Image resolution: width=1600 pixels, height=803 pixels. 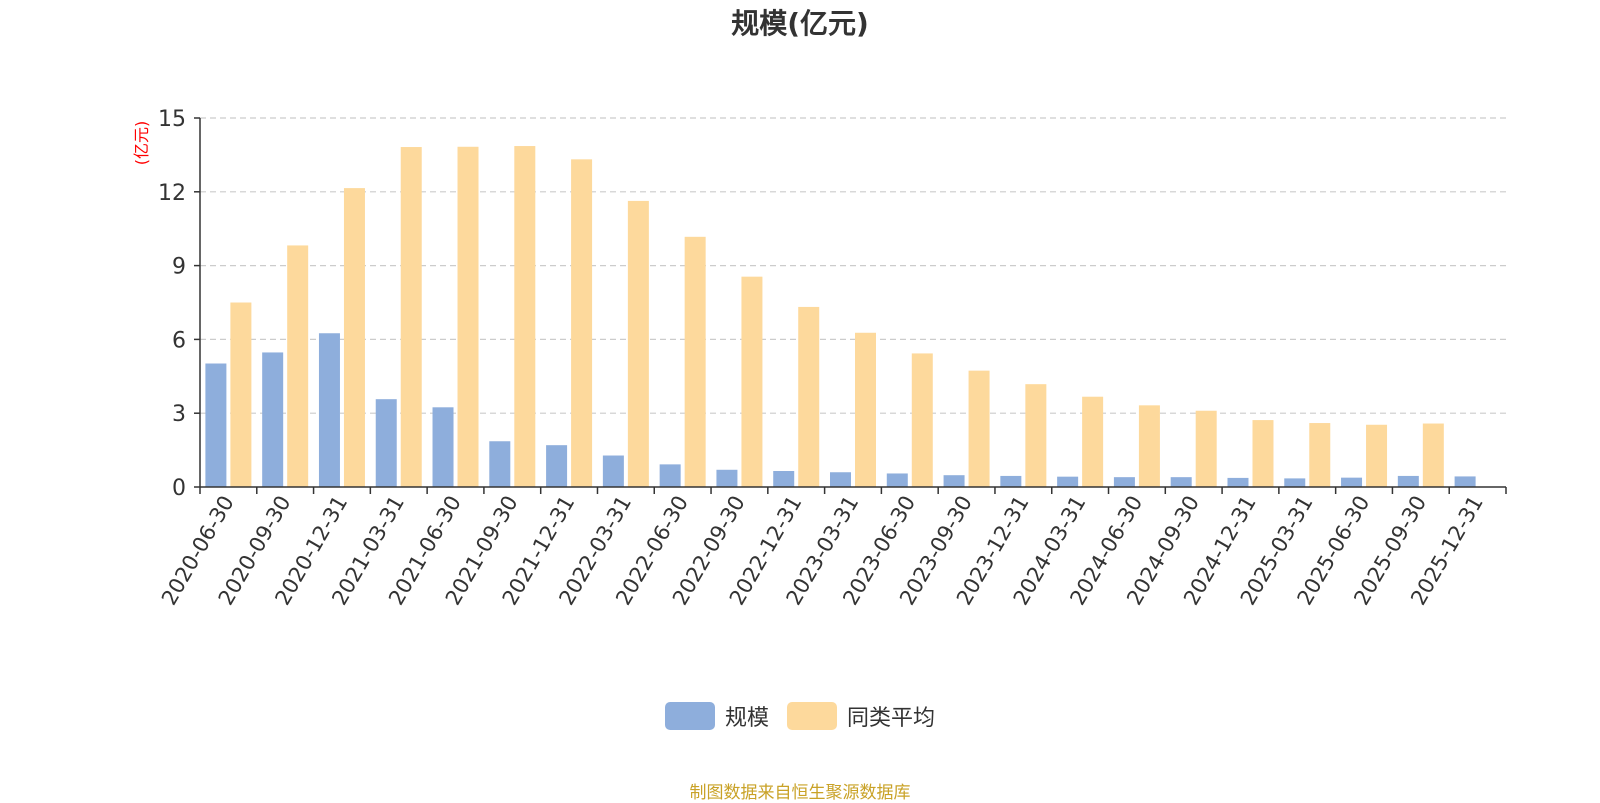 I want to click on source-note: 制图数据来自恒生聚源数据库, so click(x=800, y=793).